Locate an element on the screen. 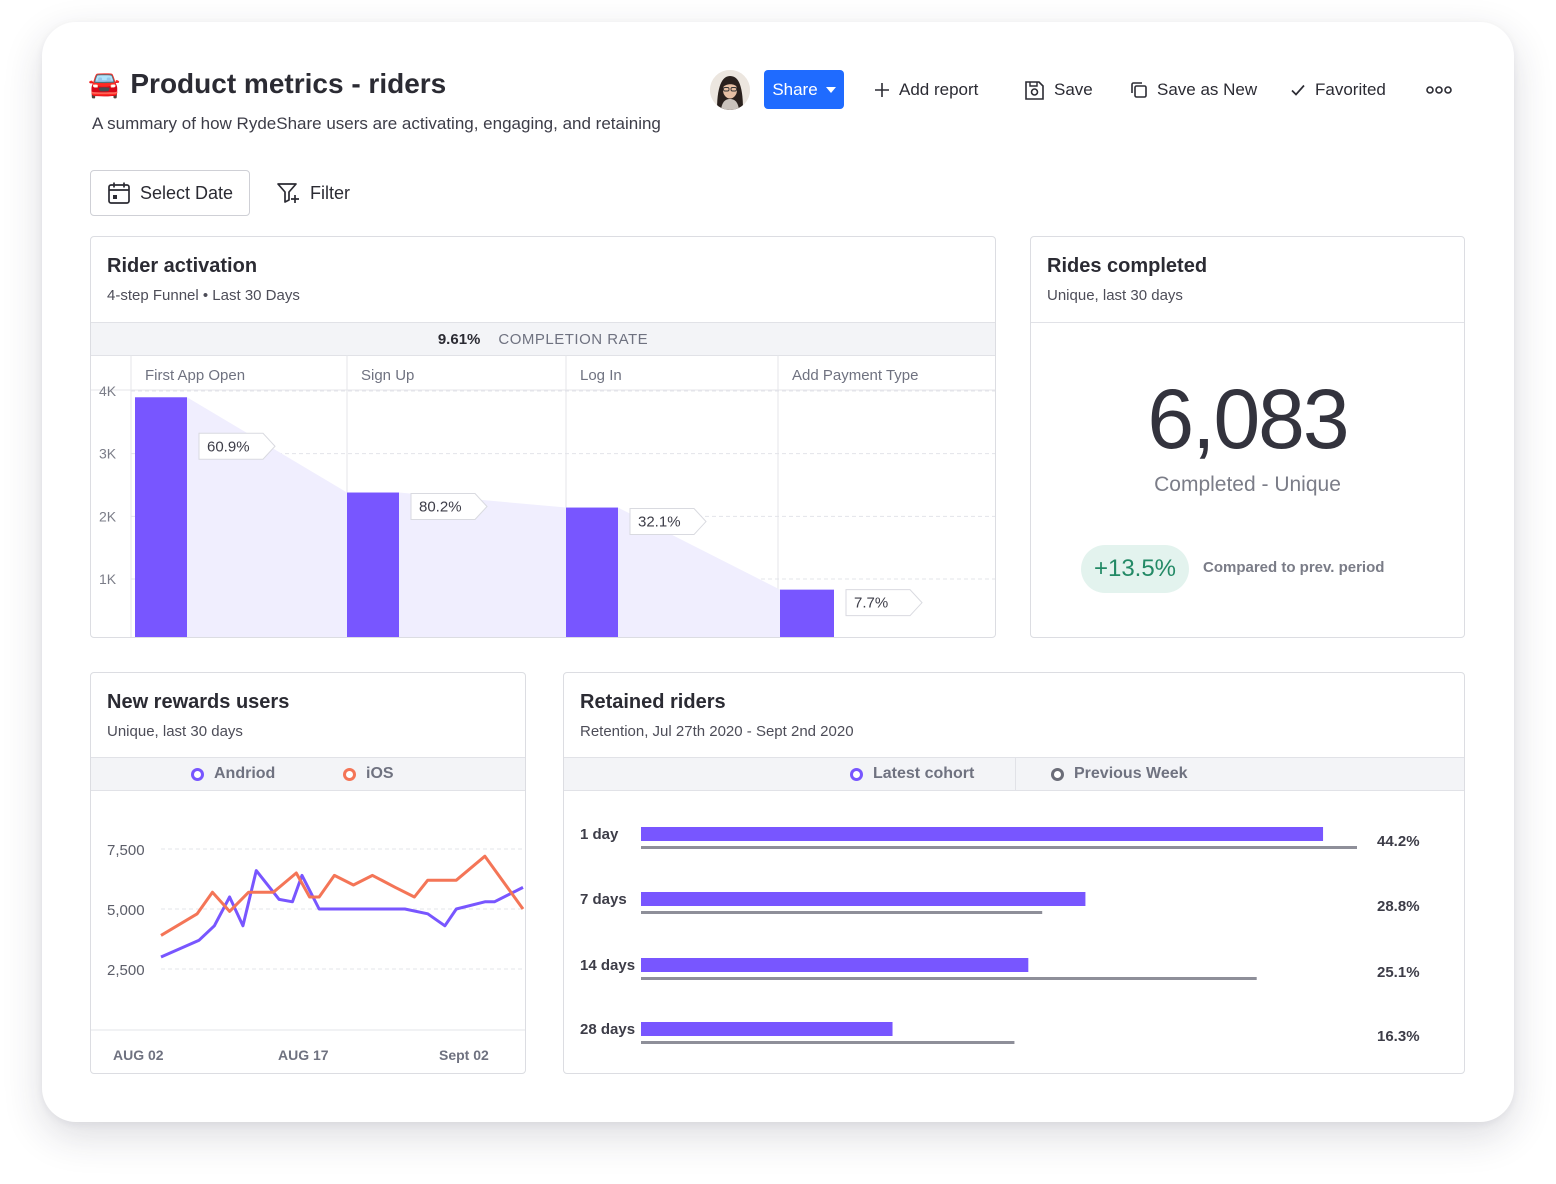 The width and height of the screenshot is (1556, 1184). legend-divider is located at coordinates (1015, 774).